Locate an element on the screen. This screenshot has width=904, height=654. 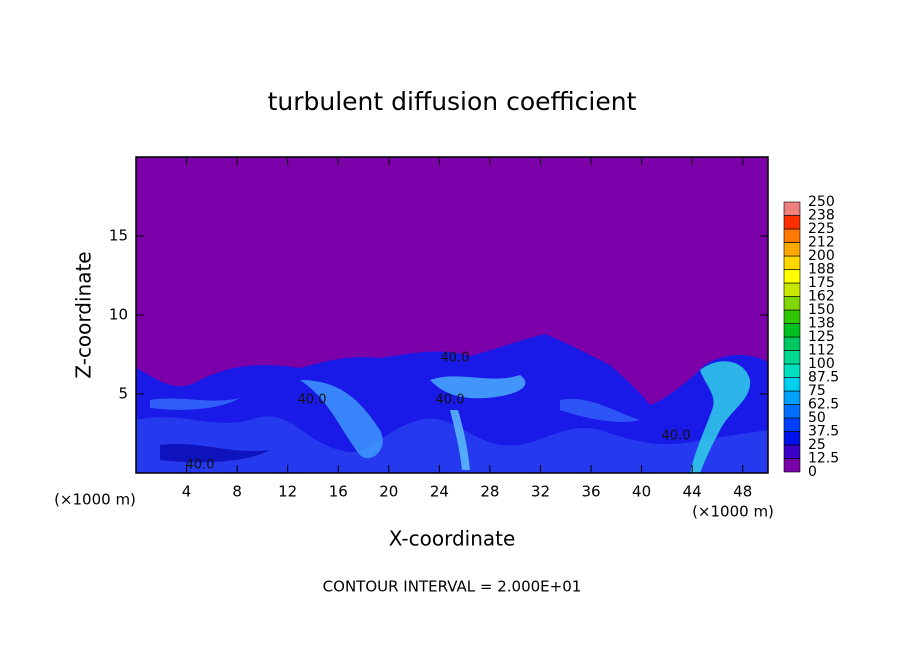
x-tick-label: 28 is located at coordinates (489, 492).